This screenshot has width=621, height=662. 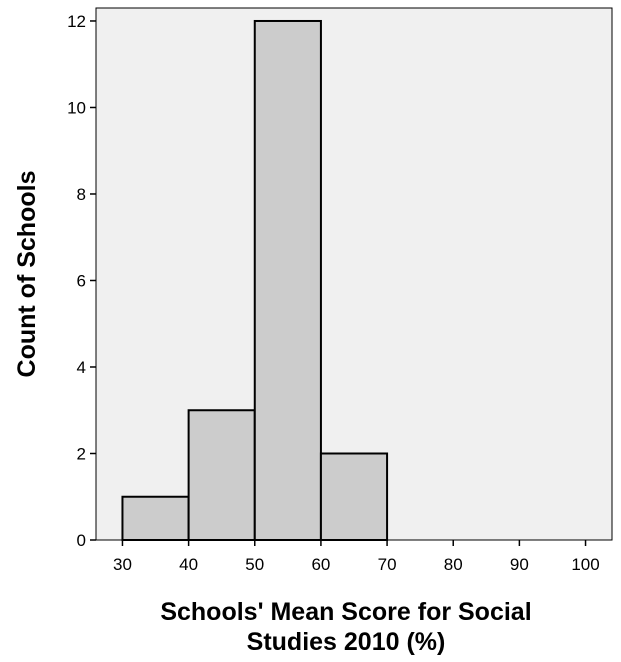 What do you see at coordinates (346, 642) in the screenshot?
I see `x-axis-title-line-2: Studies 2010 (%)` at bounding box center [346, 642].